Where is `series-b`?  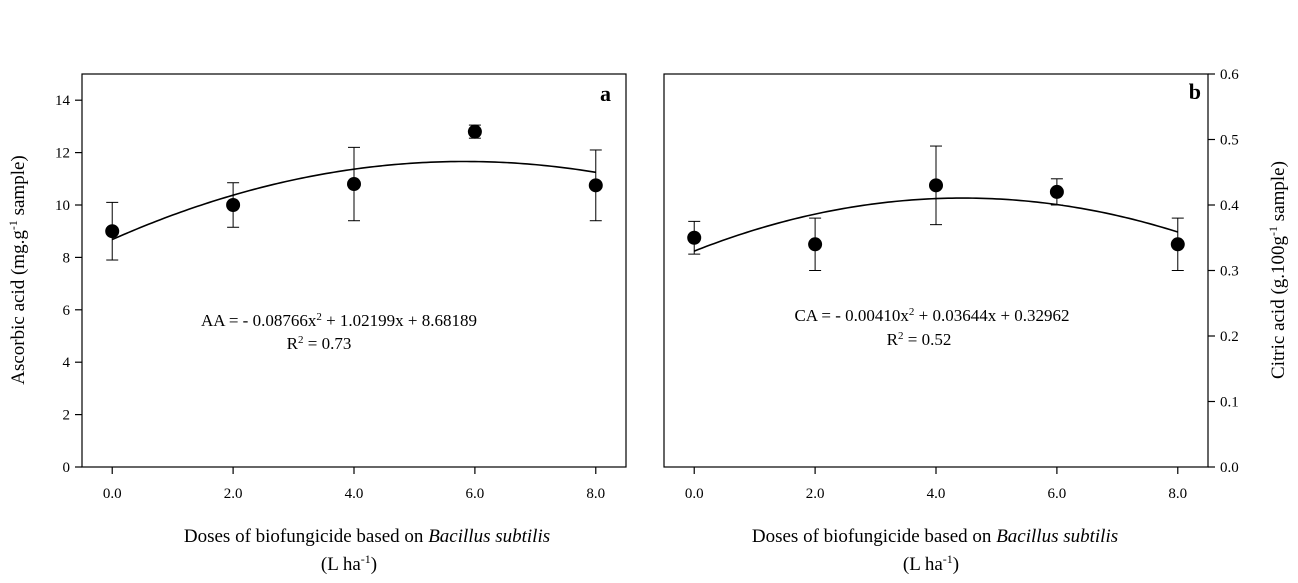 series-b is located at coordinates (936, 208).